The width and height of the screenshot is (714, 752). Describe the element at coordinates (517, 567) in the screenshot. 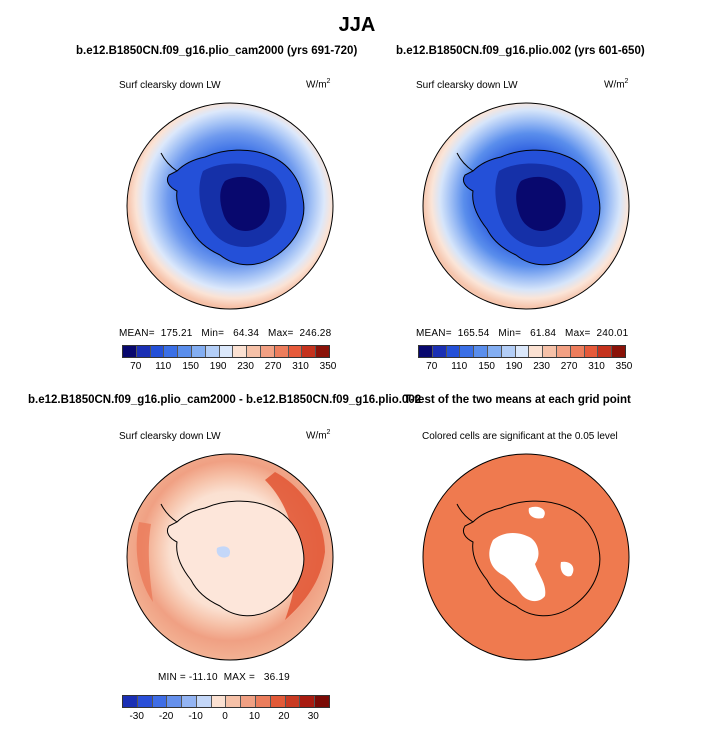

I see `non-significant-region` at that location.